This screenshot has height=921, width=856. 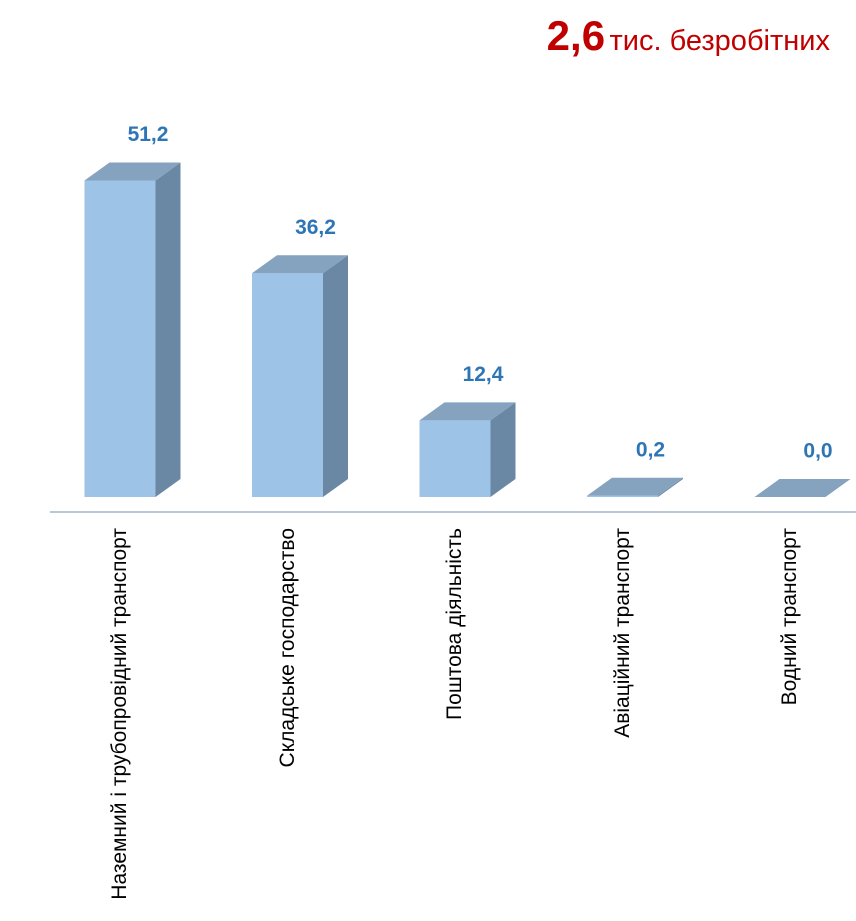 I want to click on title-number: 2,6, so click(x=576, y=35).